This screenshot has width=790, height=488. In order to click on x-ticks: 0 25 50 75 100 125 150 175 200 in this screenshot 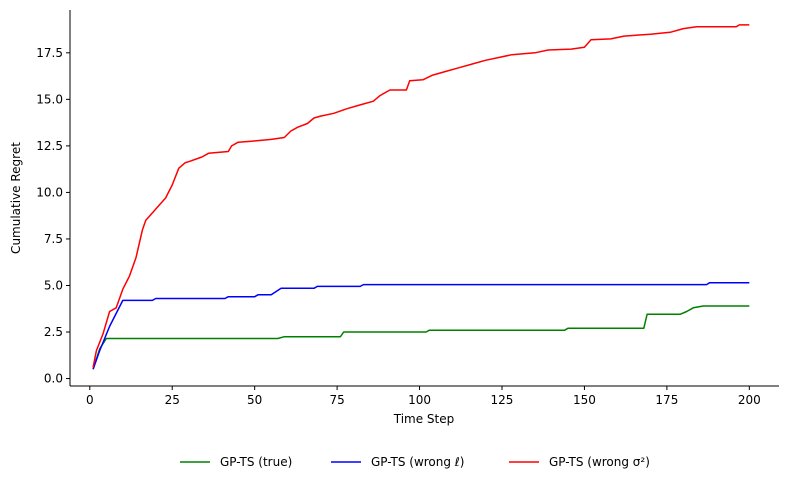, I will do `click(423, 396)`.